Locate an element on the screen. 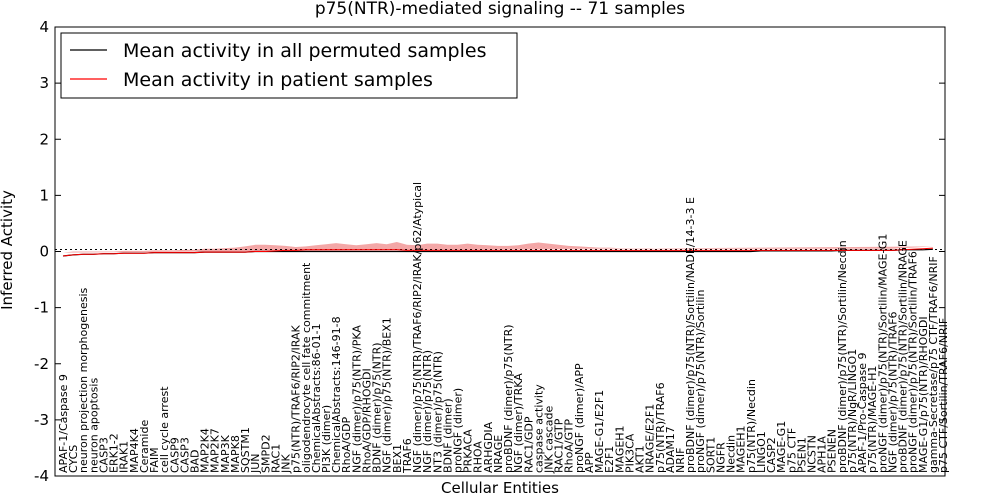  x-tick-label: MAGE-G1/E2F1 is located at coordinates (599, 431).